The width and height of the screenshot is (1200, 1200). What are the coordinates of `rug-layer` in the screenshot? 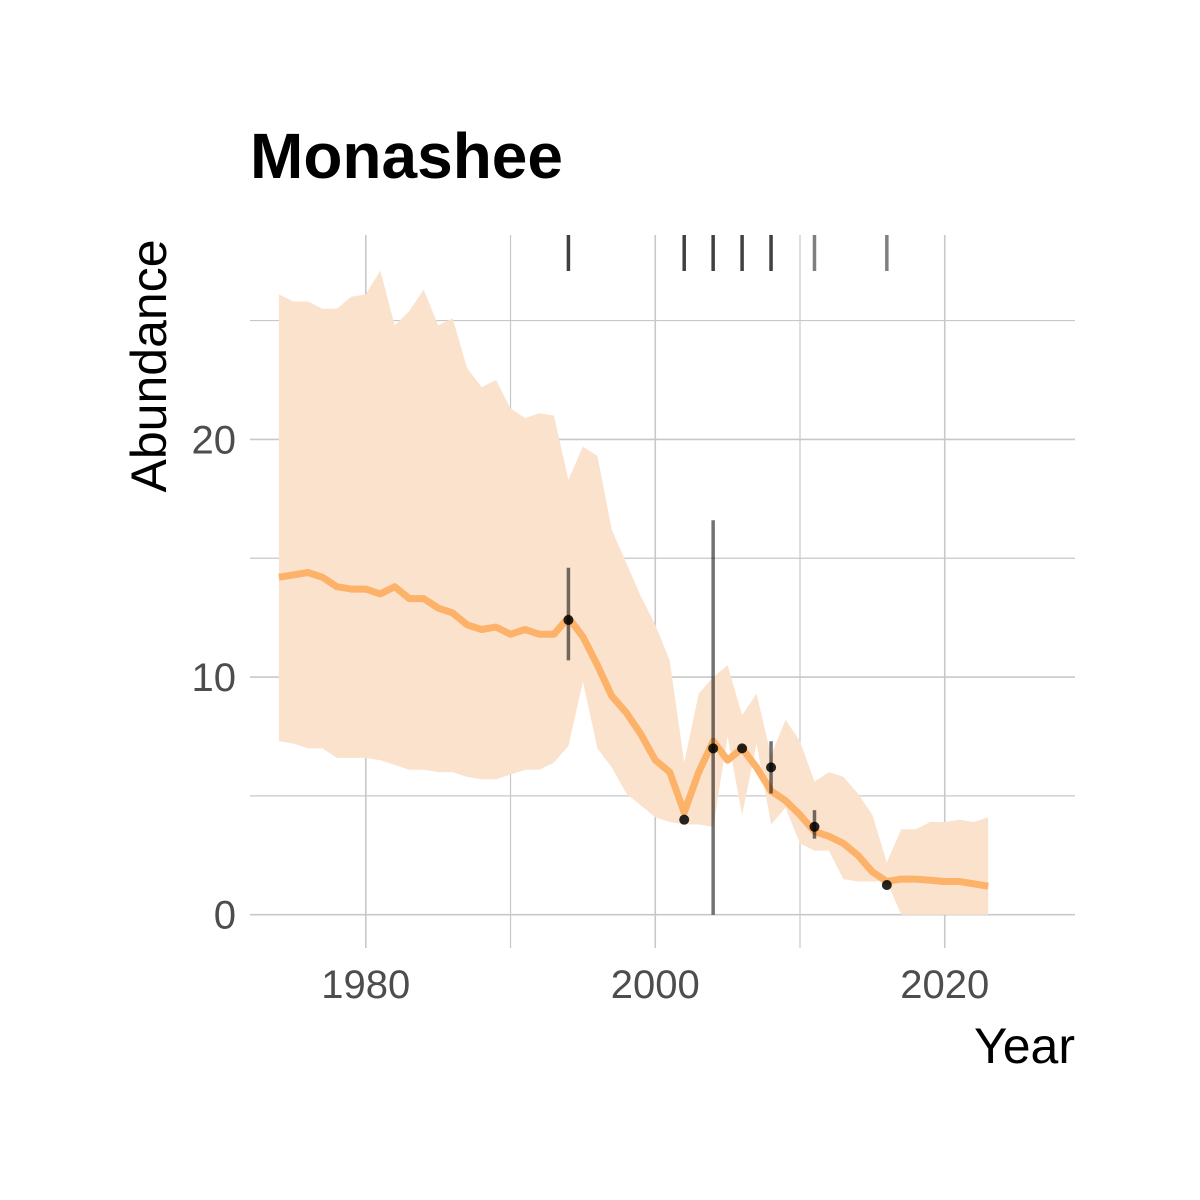 It's located at (727, 253).